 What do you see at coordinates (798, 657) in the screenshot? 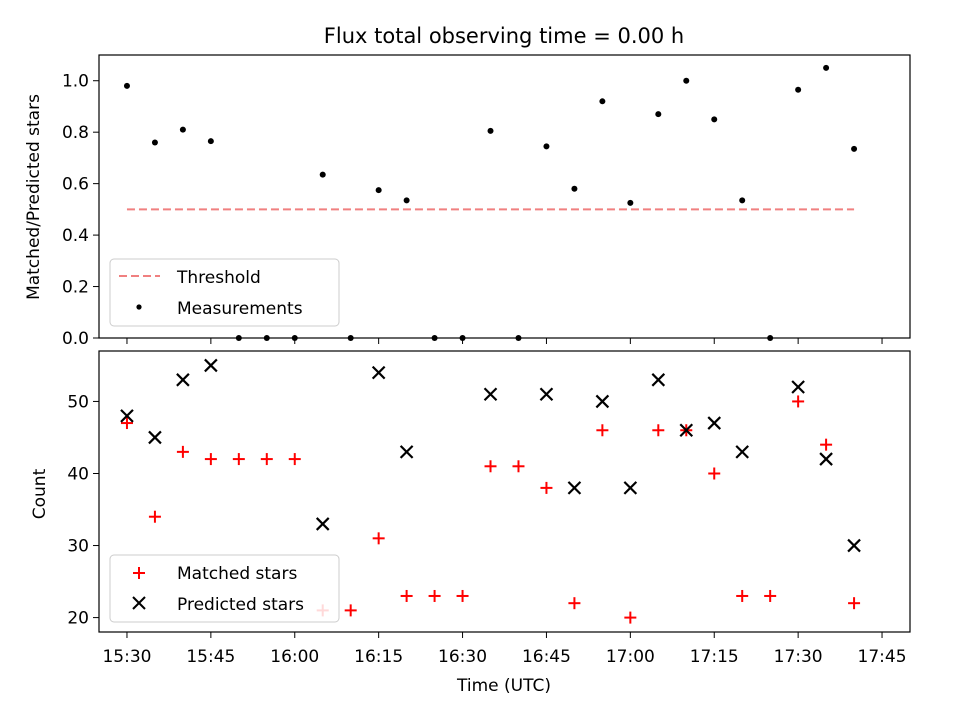
I see `x-tick-label: 17:30` at bounding box center [798, 657].